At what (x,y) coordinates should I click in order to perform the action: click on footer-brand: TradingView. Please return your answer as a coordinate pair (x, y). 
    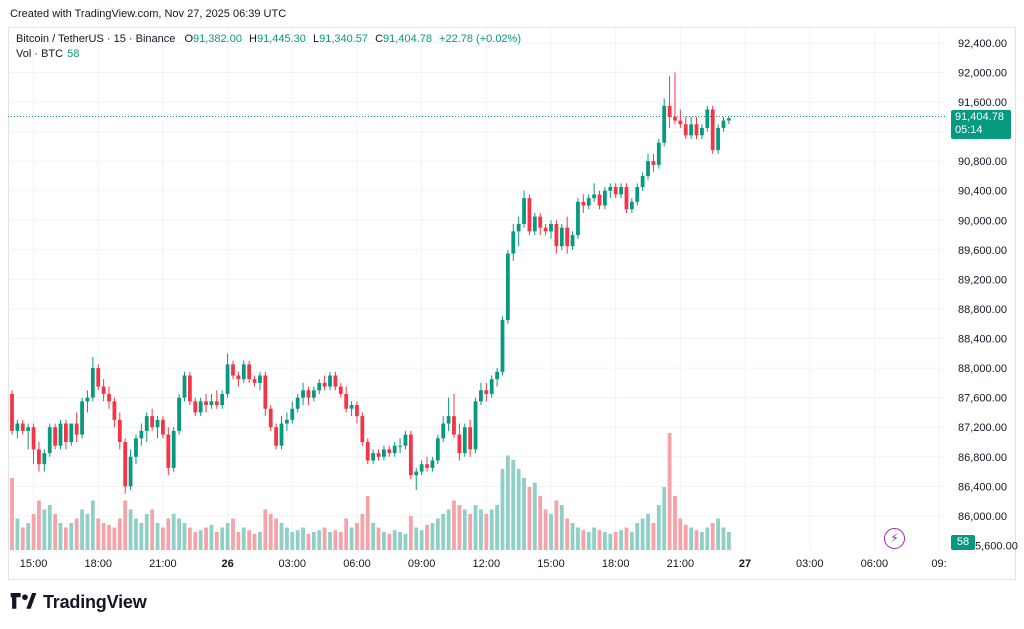
    Looking at the image, I should click on (95, 602).